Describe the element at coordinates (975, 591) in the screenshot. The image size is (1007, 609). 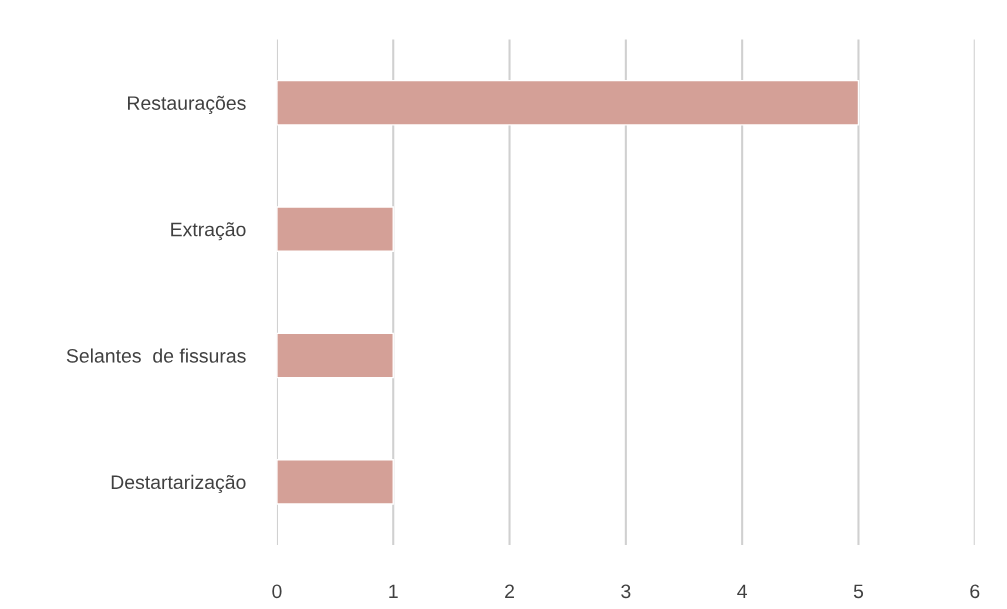
I see `x-tick-label: 6` at that location.